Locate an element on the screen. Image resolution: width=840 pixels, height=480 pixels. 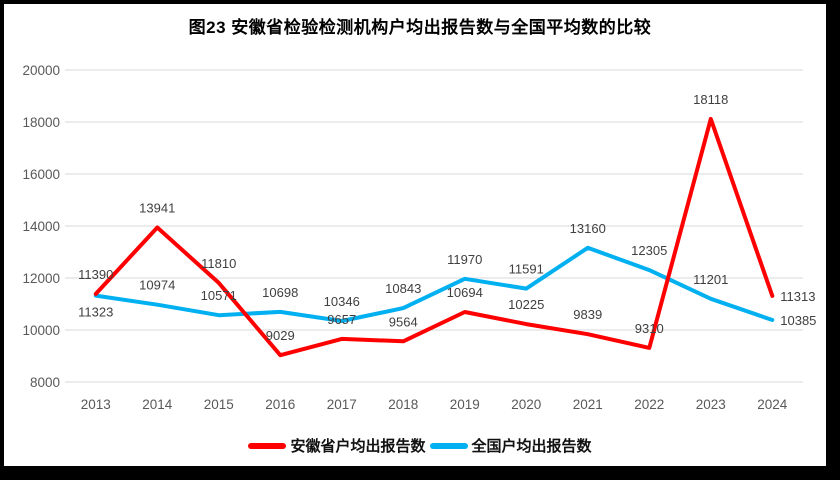
data-label-series-1: 10698 is located at coordinates (280, 292).